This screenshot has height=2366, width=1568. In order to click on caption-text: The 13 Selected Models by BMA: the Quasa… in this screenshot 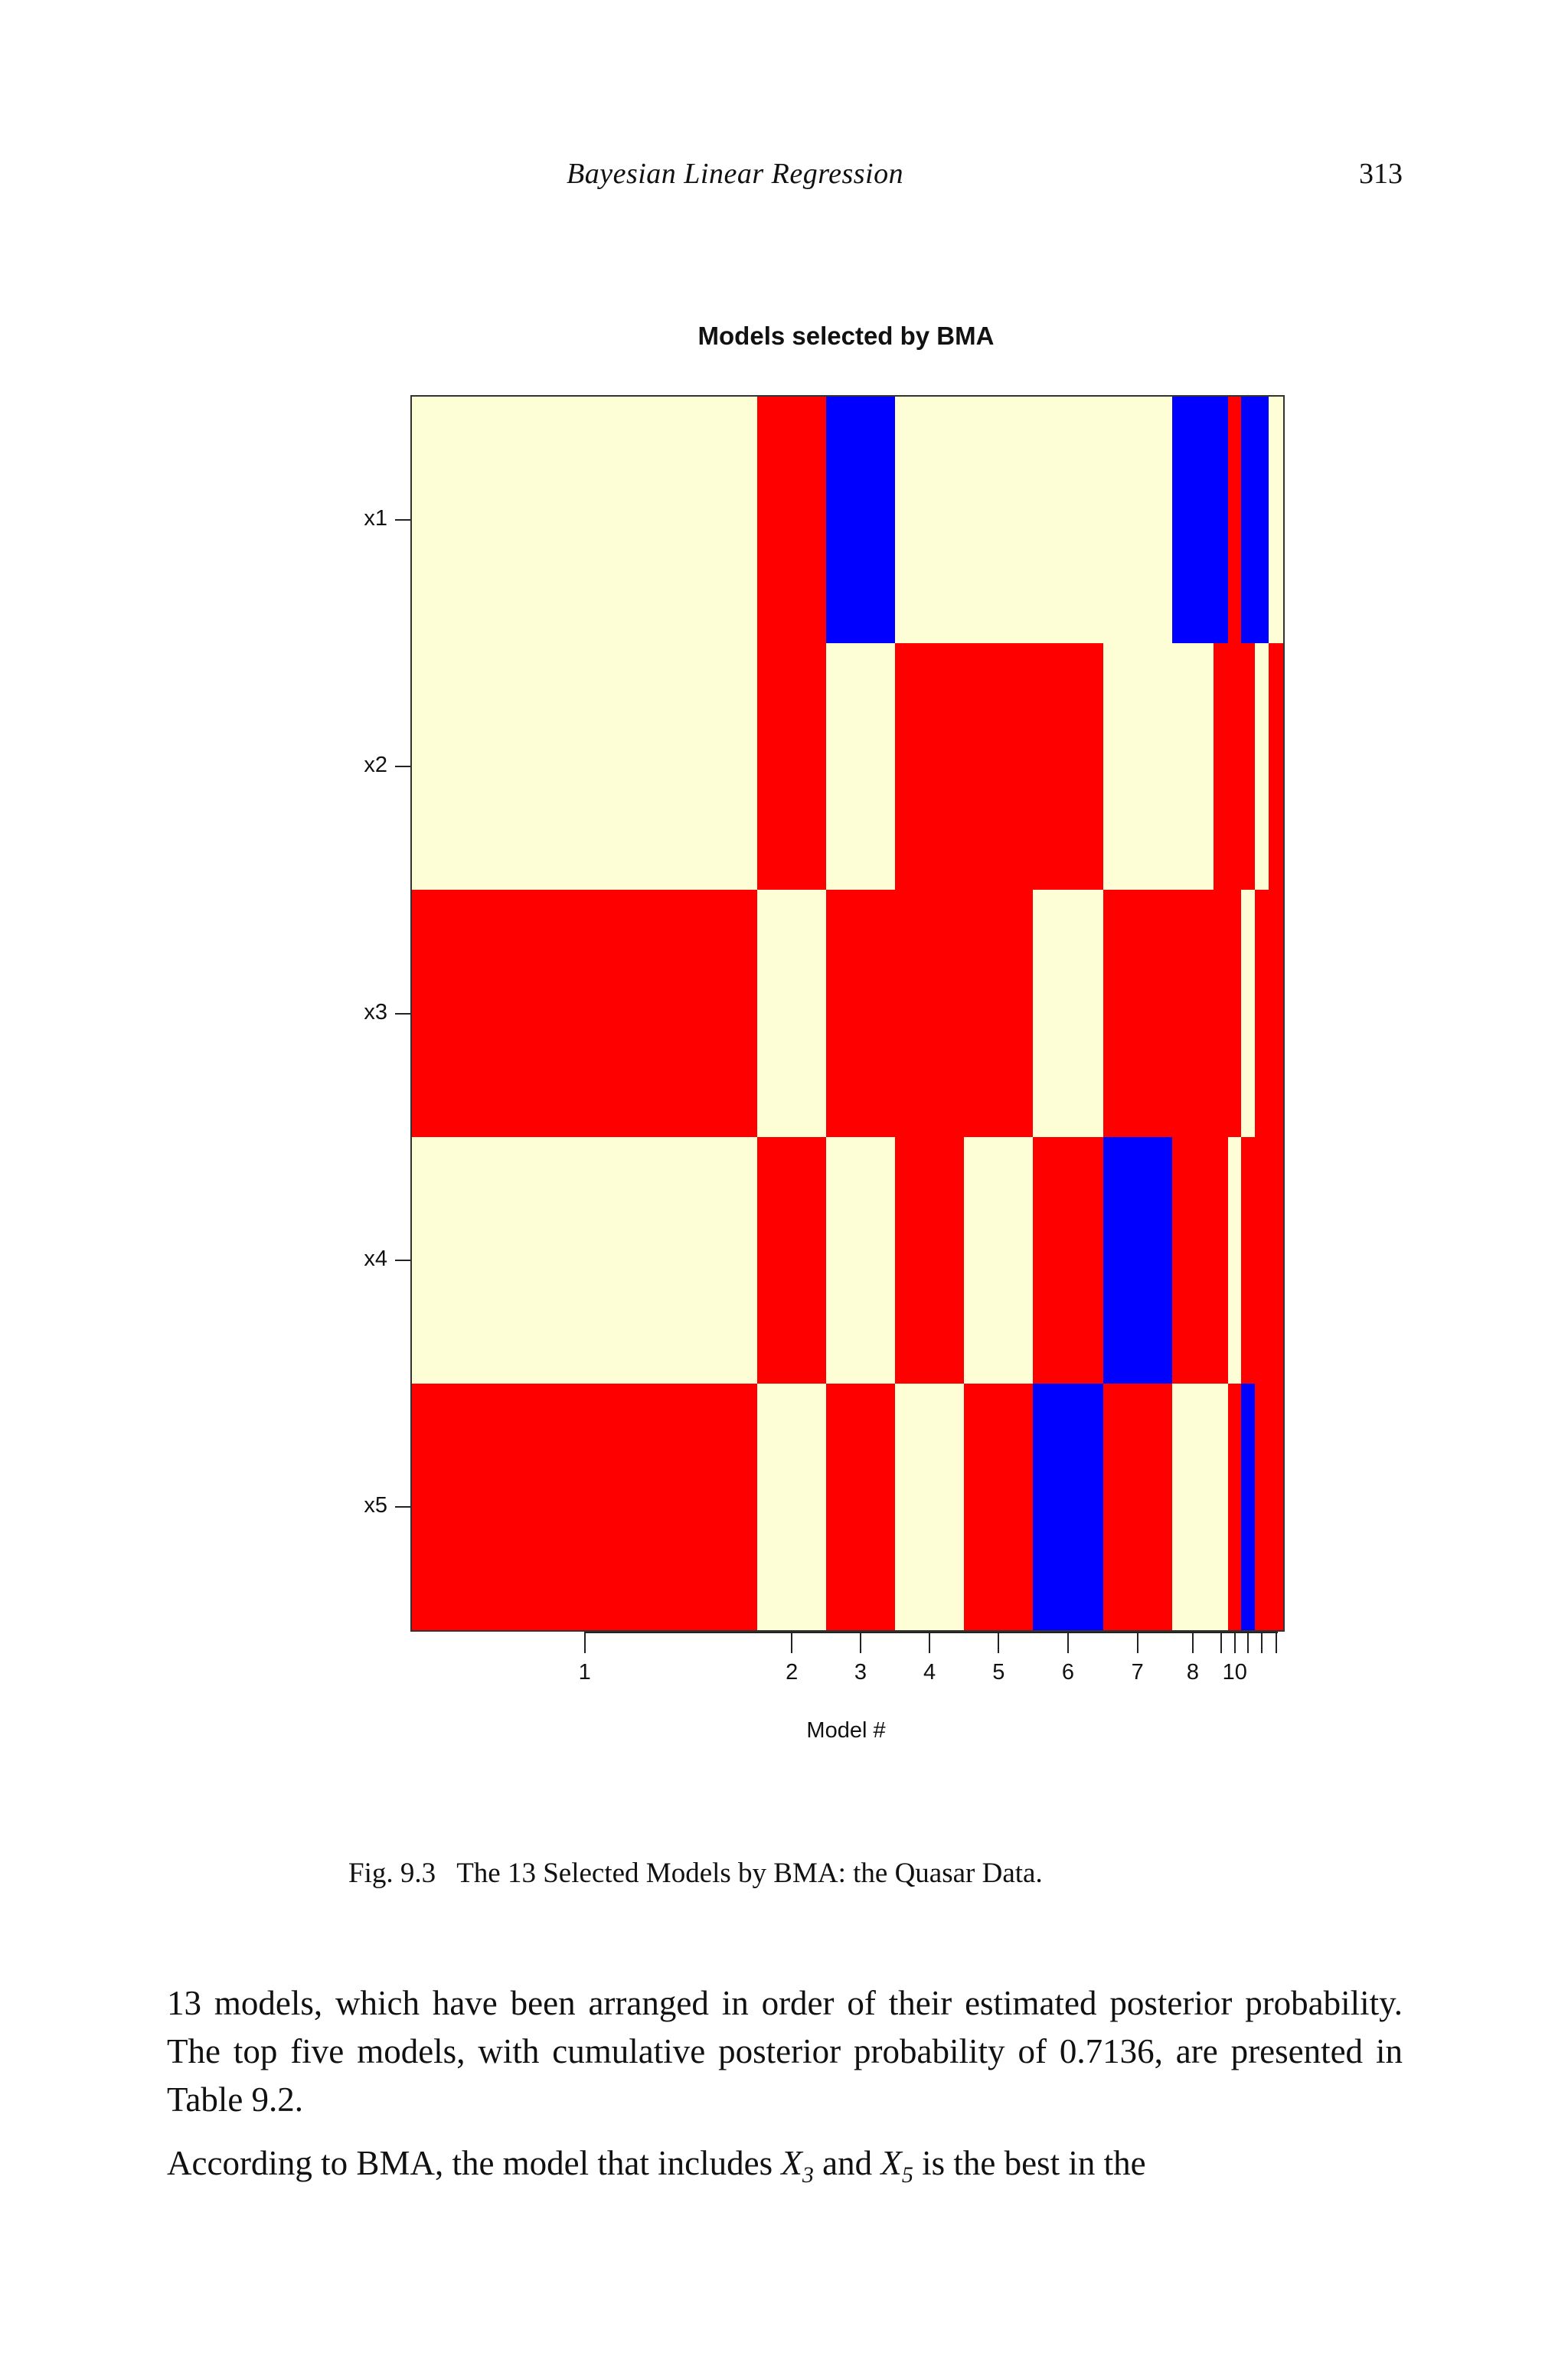, I will do `click(749, 1874)`.